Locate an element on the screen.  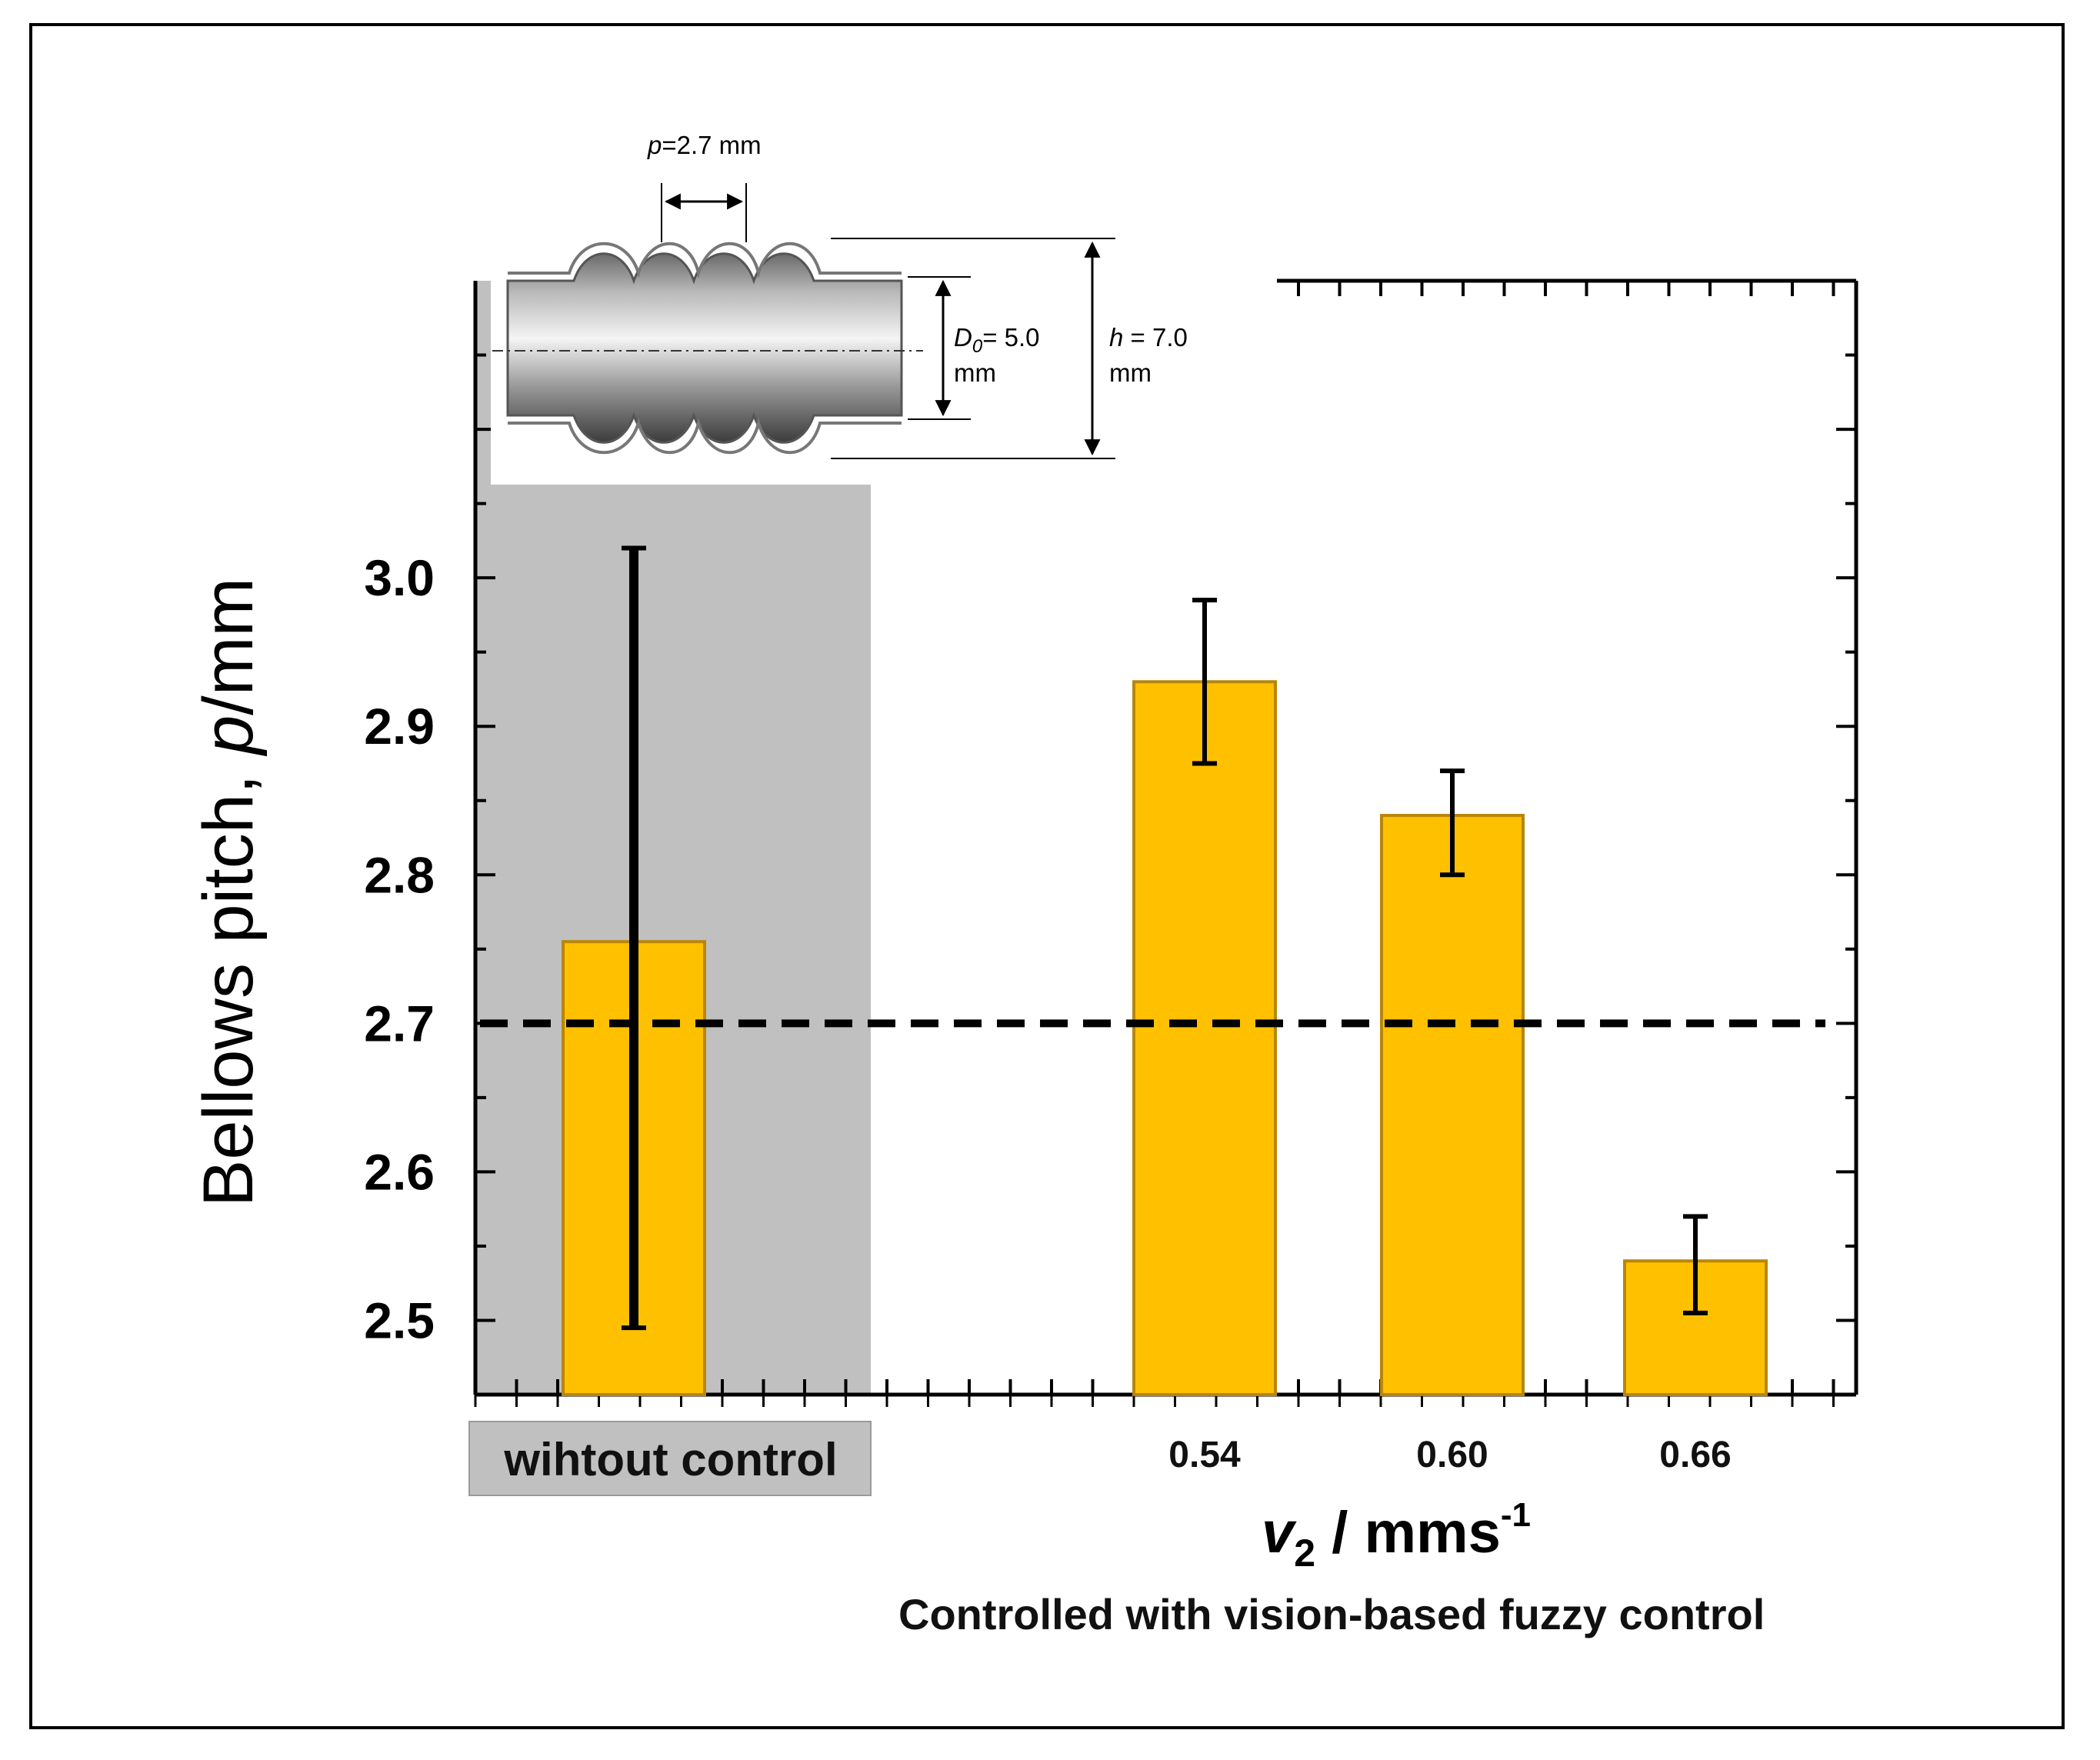
y-tick-label: 3.0 is located at coordinates (400, 577).